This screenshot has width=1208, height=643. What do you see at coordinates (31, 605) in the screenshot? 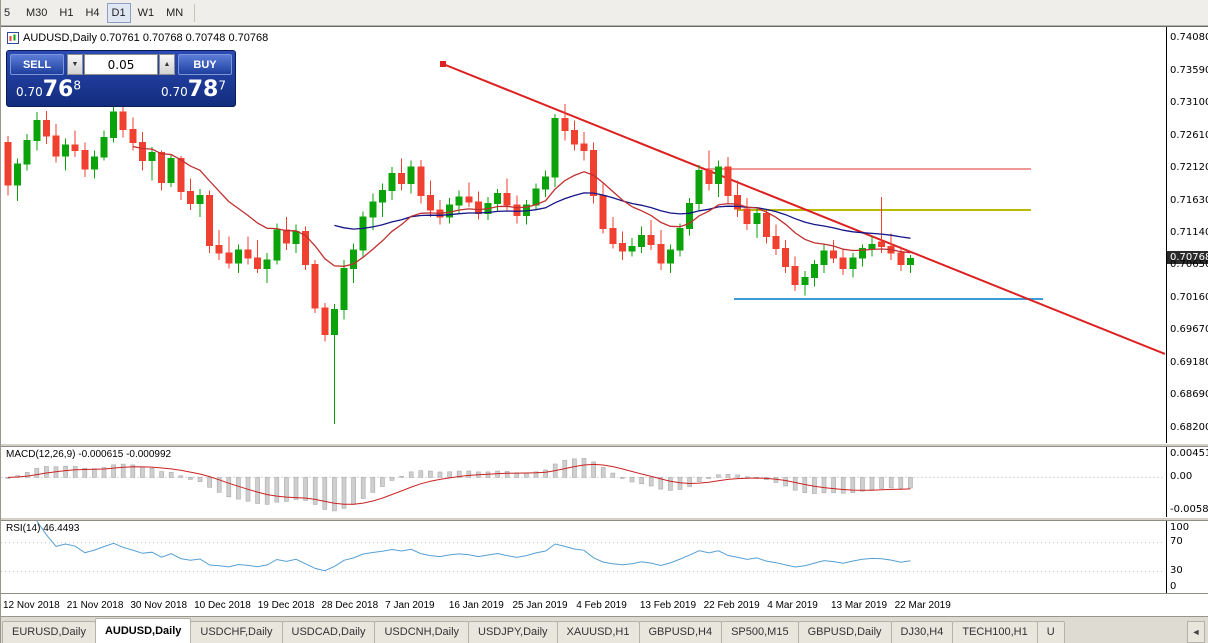
I see `date-axis-label: 12 Nov 2018` at bounding box center [31, 605].